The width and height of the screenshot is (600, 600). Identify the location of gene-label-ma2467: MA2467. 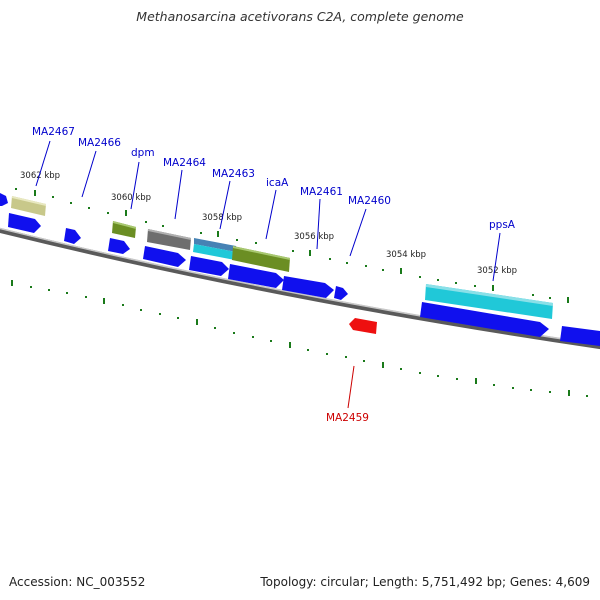
(53, 132).